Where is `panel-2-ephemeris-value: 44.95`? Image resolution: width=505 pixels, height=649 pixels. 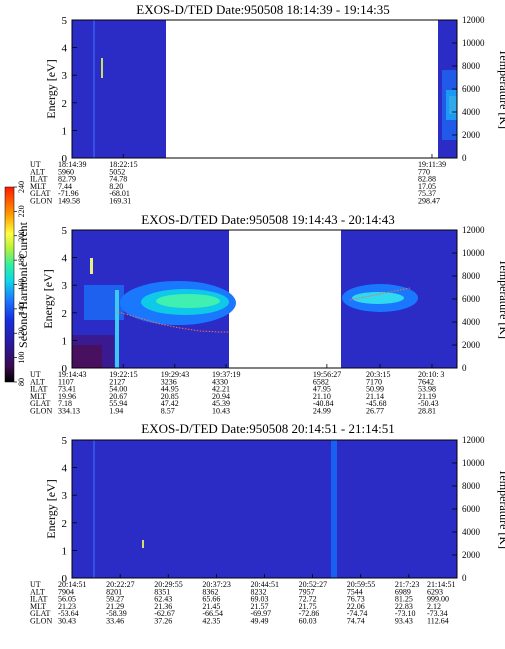
panel-2-ephemeris-value: 44.95 is located at coordinates (170, 389).